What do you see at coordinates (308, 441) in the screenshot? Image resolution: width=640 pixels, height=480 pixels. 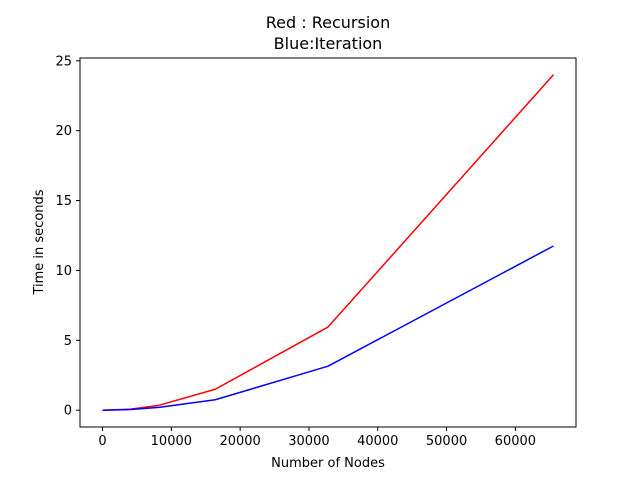 I see `x-tick-label: 30000` at bounding box center [308, 441].